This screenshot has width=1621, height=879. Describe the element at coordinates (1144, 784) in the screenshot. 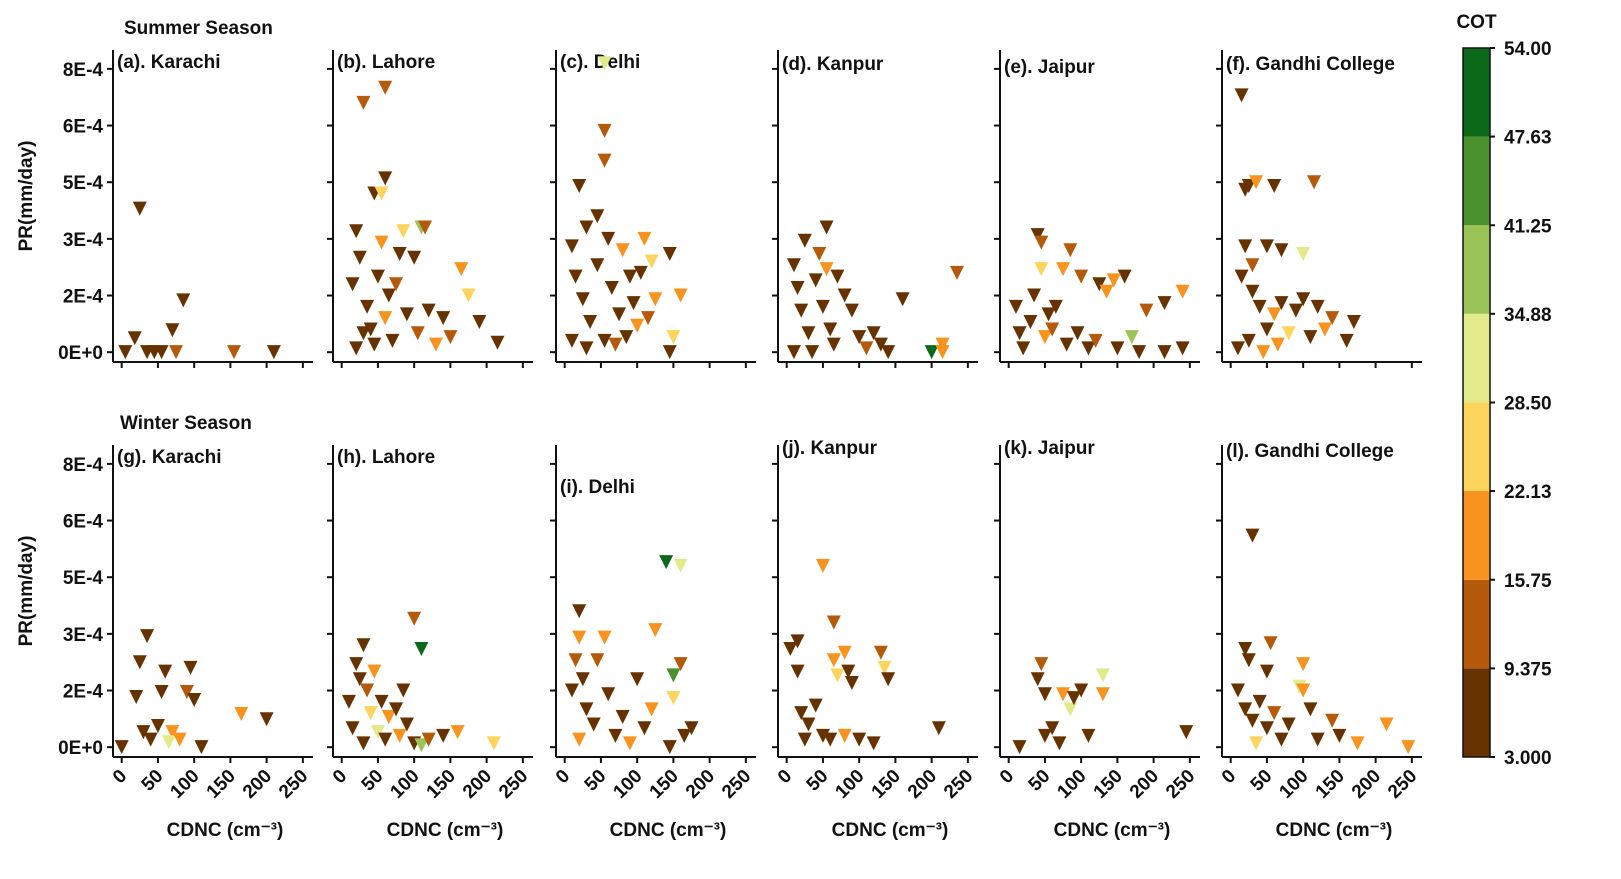

I see `x-tick-label: 200` at that location.